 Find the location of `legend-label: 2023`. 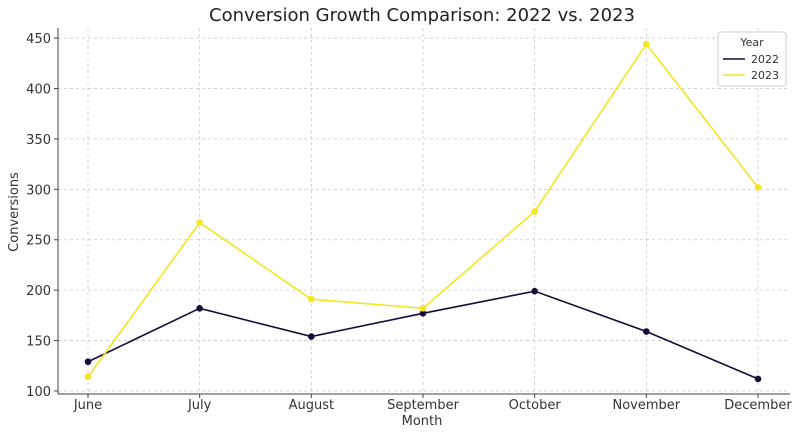

legend-label: 2023 is located at coordinates (765, 75).